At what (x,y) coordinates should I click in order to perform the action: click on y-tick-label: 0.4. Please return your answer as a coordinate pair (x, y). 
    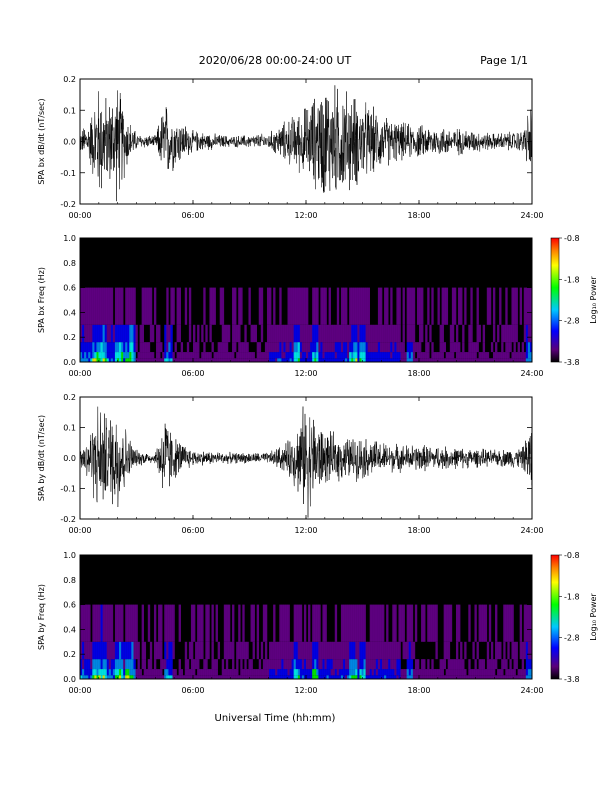
    Looking at the image, I should click on (69, 629).